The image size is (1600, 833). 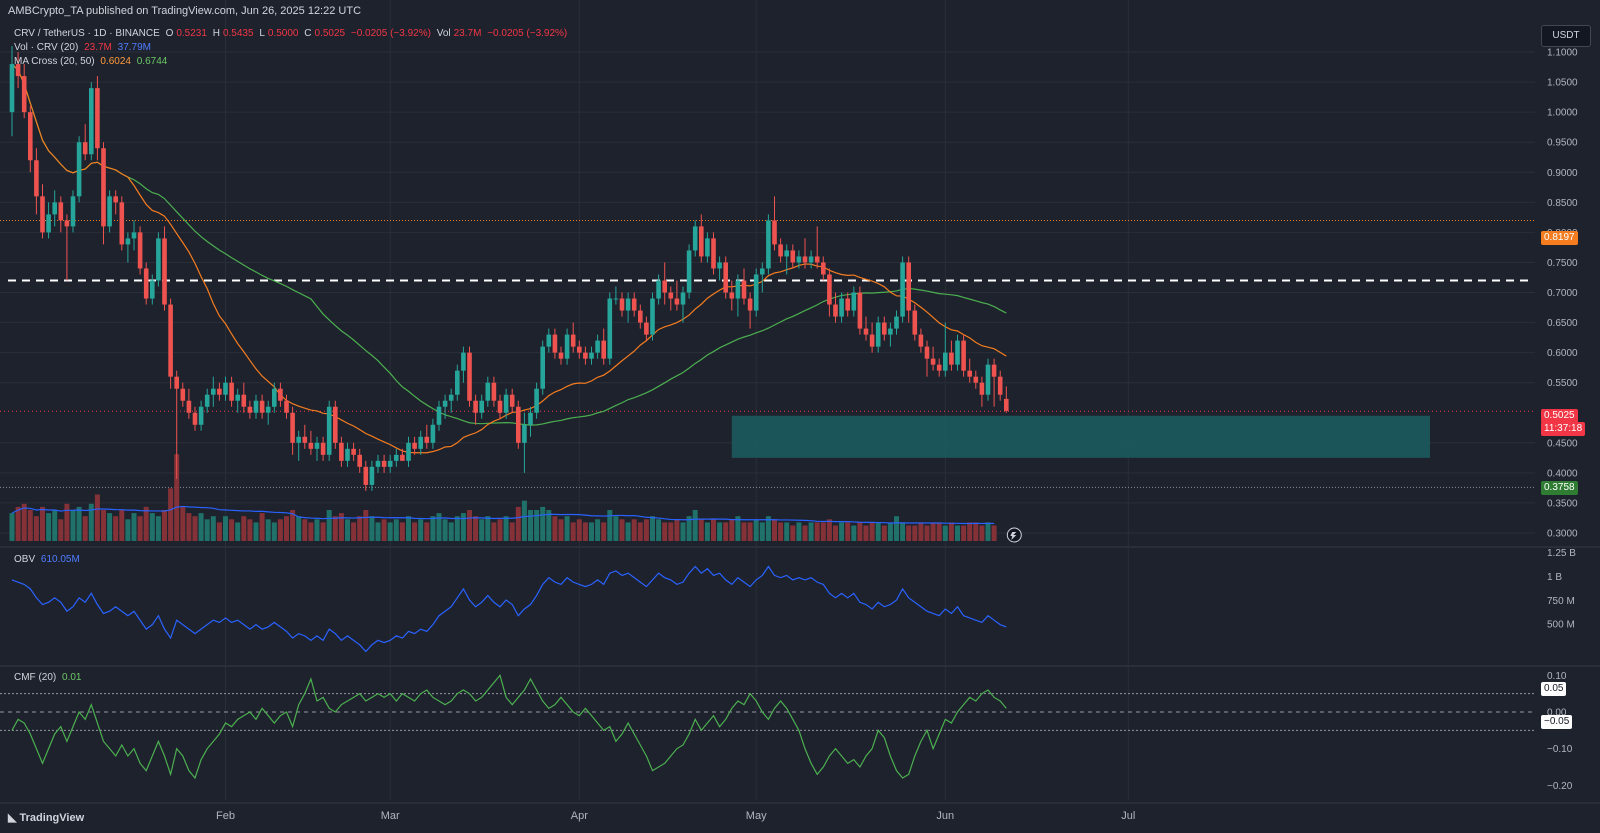 What do you see at coordinates (98, 47) in the screenshot?
I see `volcrv-value-a: 23.7M` at bounding box center [98, 47].